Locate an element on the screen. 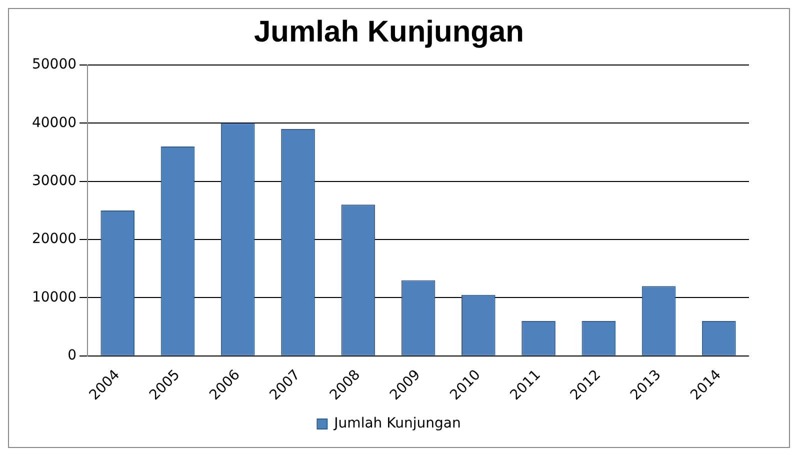  y-tick-label: 0 is located at coordinates (72, 356).